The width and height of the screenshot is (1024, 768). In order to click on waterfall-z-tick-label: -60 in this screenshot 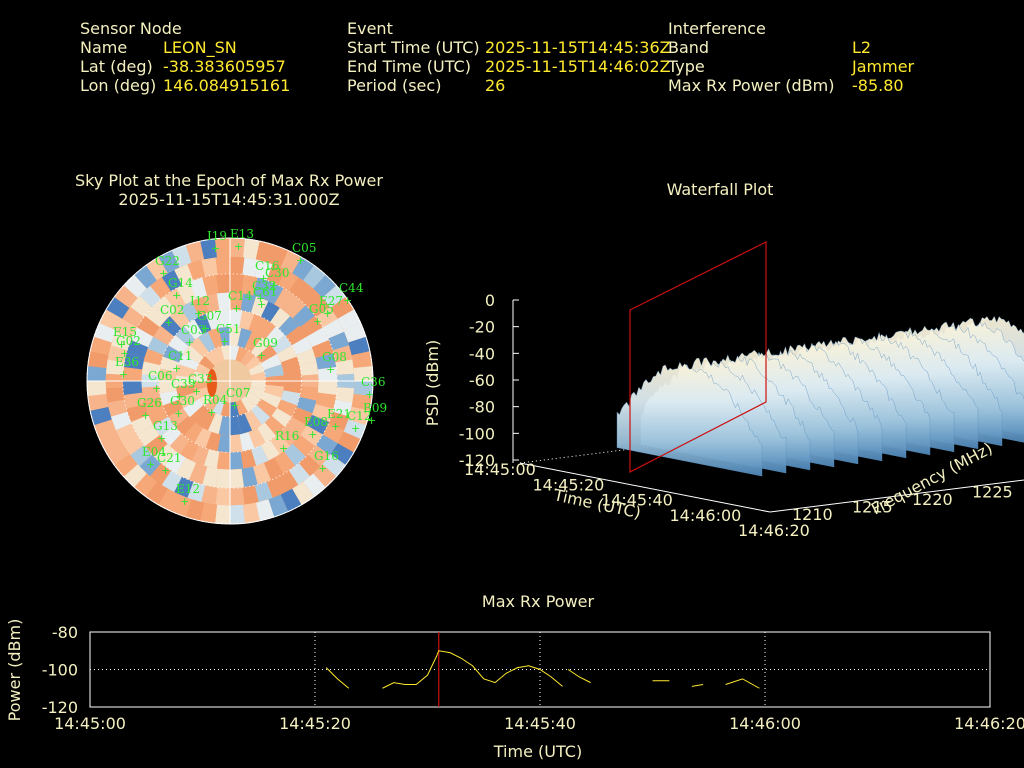, I will do `click(482, 380)`.